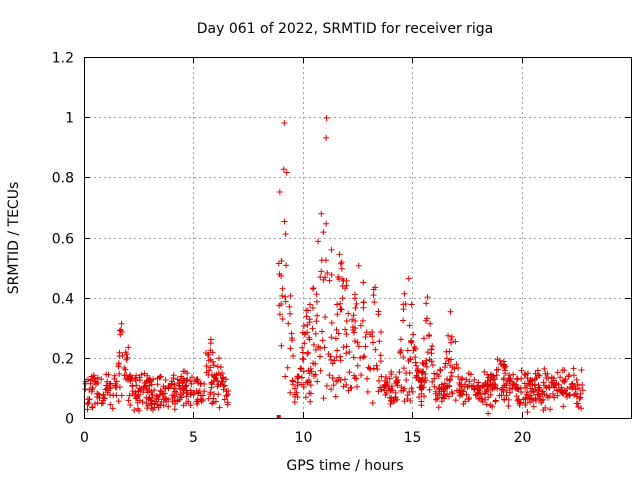  I want to click on y-tick-label: 0.8, so click(63, 179).